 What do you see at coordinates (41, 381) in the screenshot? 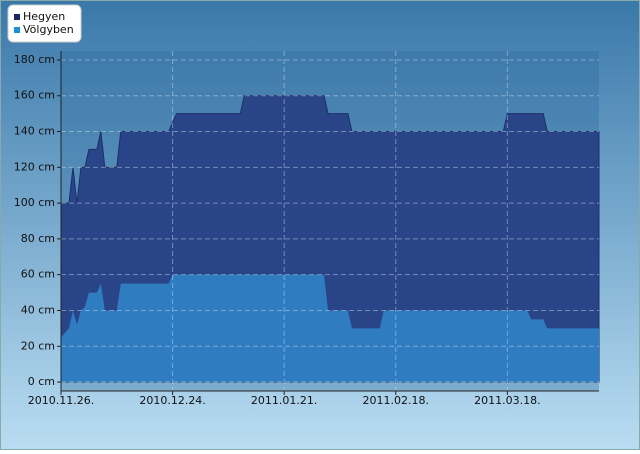
I see `y-tick-label: 0 cm` at bounding box center [41, 381].